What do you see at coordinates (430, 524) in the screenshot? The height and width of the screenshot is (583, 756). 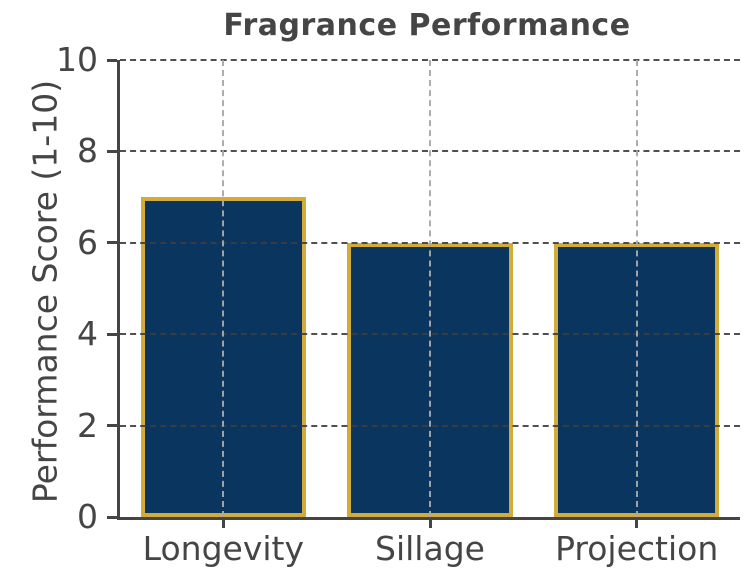 I see `x-tick-mark-sillage` at bounding box center [430, 524].